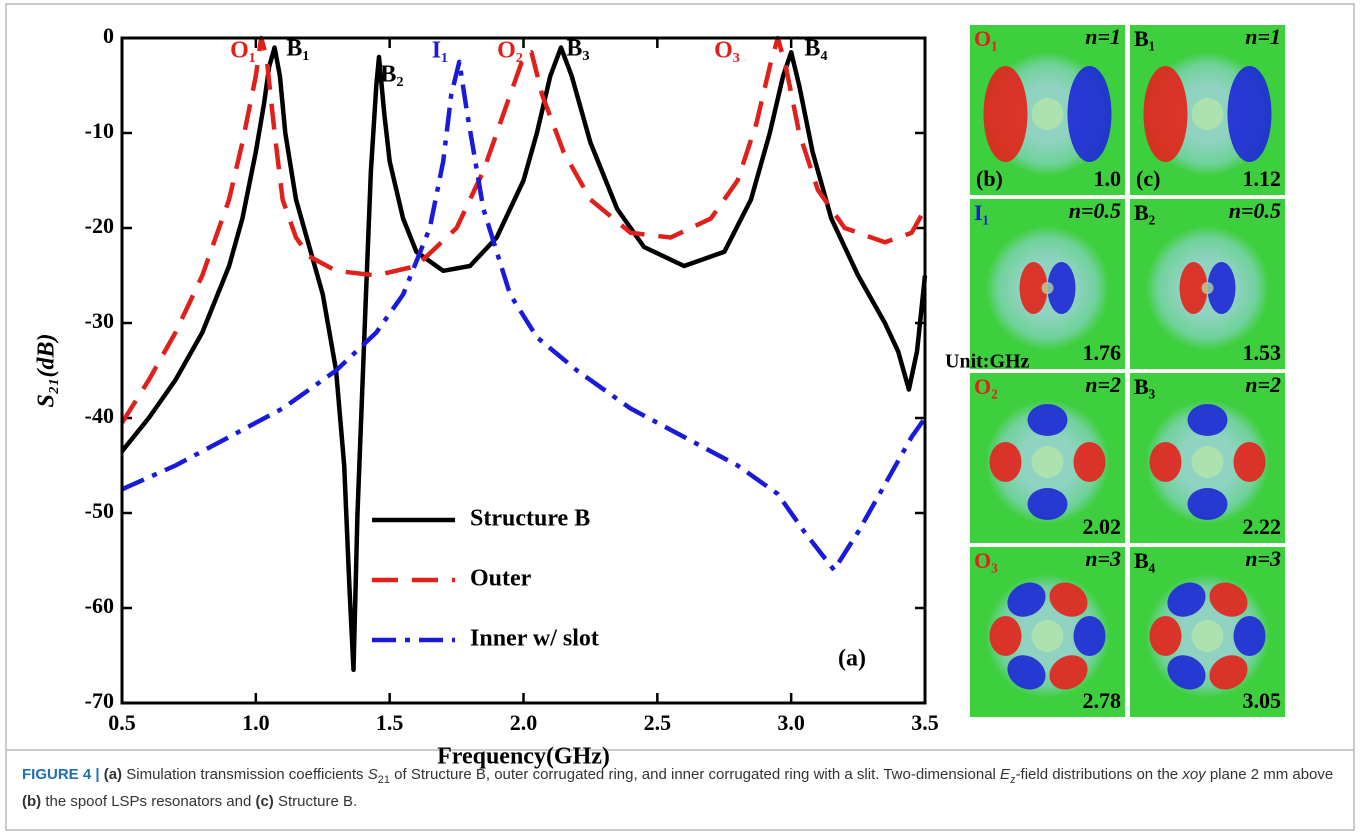 This screenshot has width=1360, height=835. What do you see at coordinates (987, 362) in the screenshot?
I see `unit-label: Unit:GHz` at bounding box center [987, 362].